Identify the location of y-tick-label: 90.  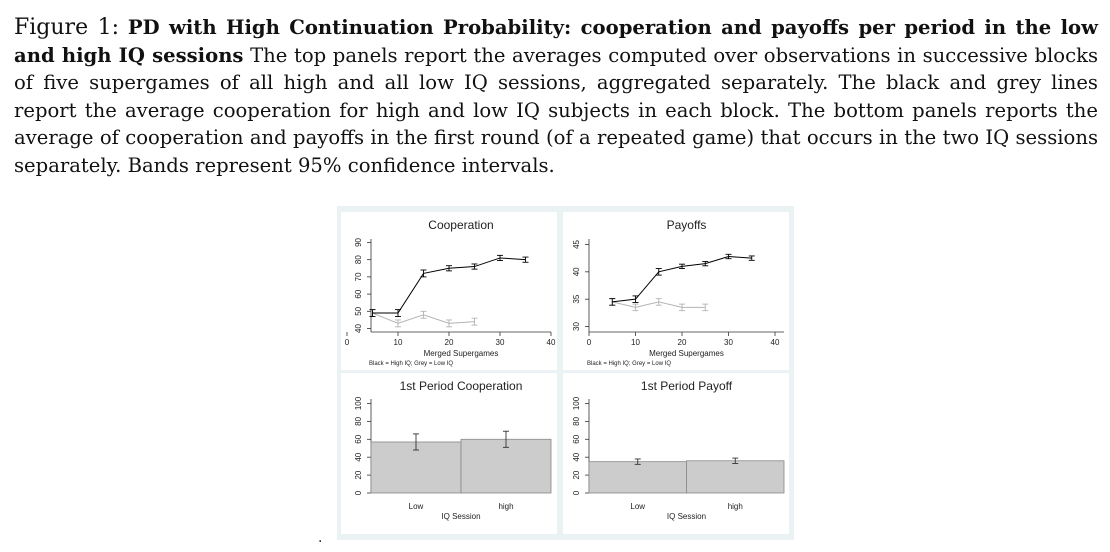
(358, 241).